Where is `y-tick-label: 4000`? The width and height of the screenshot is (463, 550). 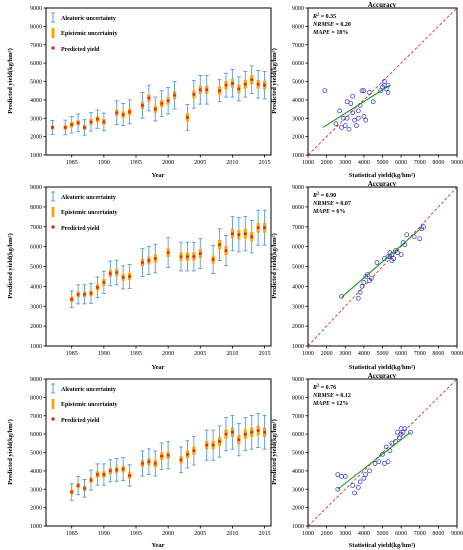 y-tick-label: 4000 is located at coordinates (36, 472).